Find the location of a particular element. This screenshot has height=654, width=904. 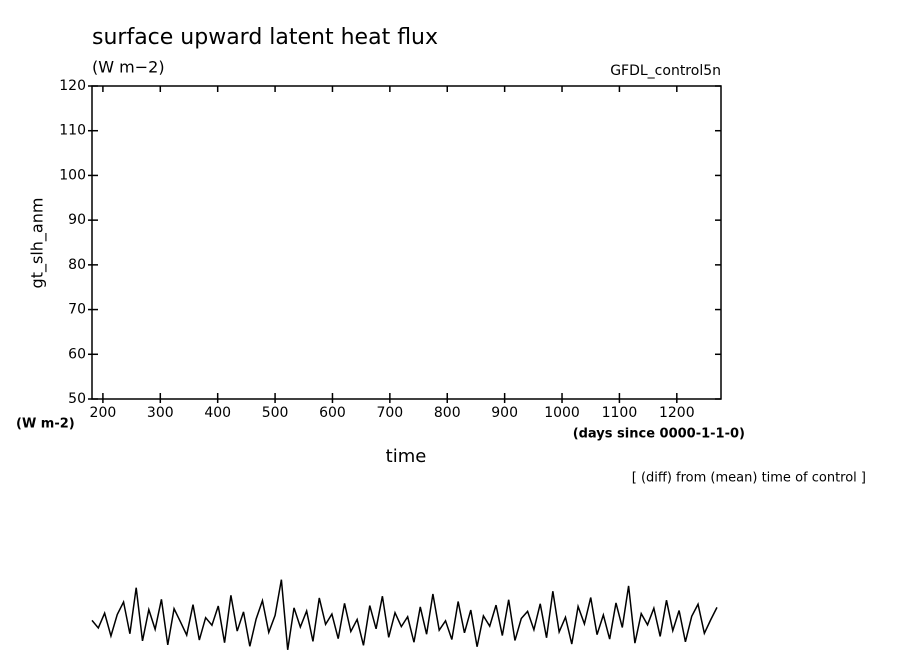

x-tick-label: 700 is located at coordinates (389, 413).